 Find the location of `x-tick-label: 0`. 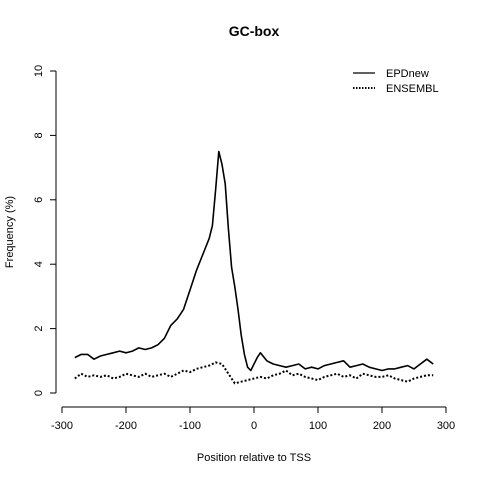

x-tick-label: 0 is located at coordinates (254, 426).